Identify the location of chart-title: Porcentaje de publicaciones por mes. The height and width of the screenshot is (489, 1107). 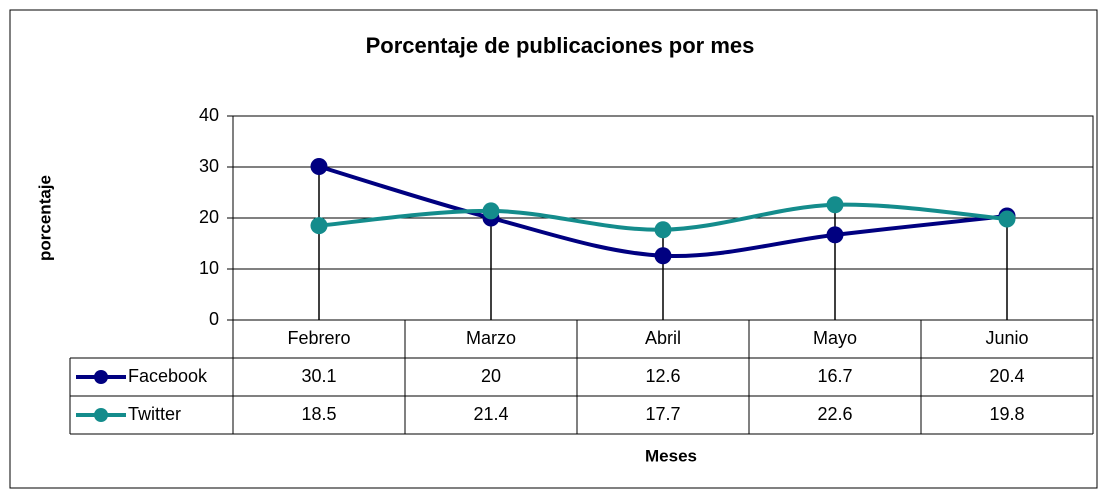
(560, 45).